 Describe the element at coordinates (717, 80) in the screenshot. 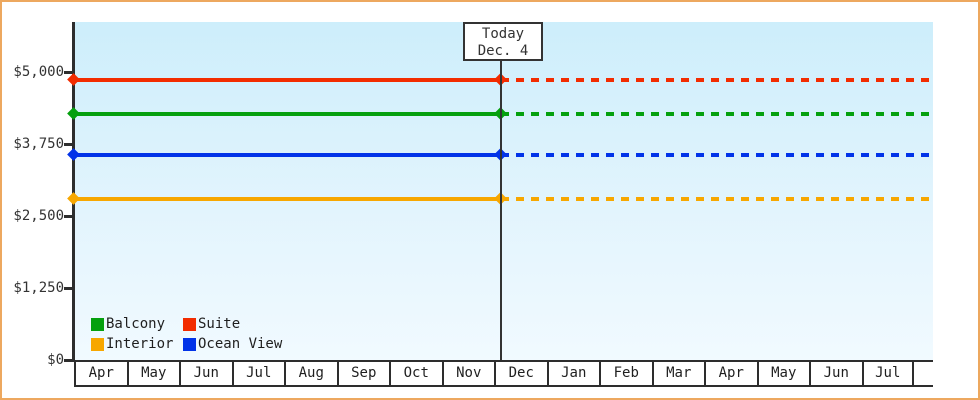

I see `series-line-dashed-suite` at that location.